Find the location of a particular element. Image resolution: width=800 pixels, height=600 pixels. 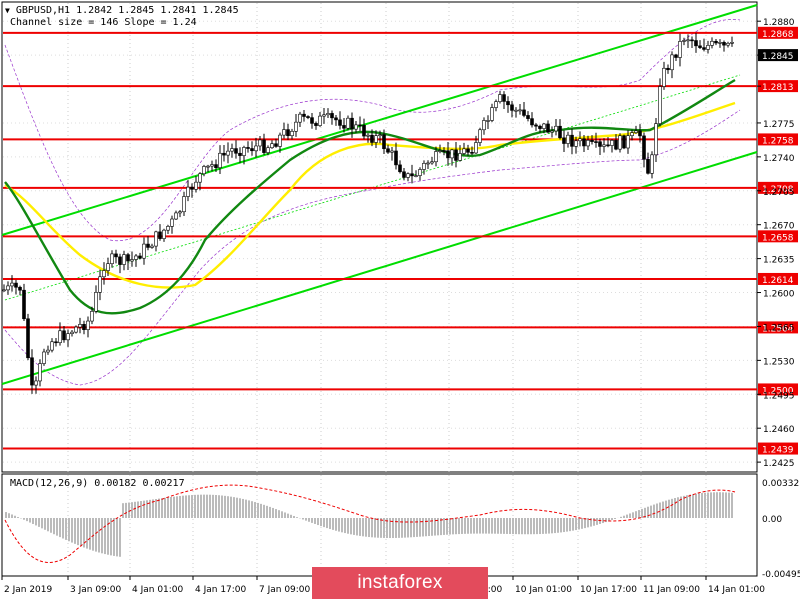

price-tick-label: 1.2530 is located at coordinates (779, 362).